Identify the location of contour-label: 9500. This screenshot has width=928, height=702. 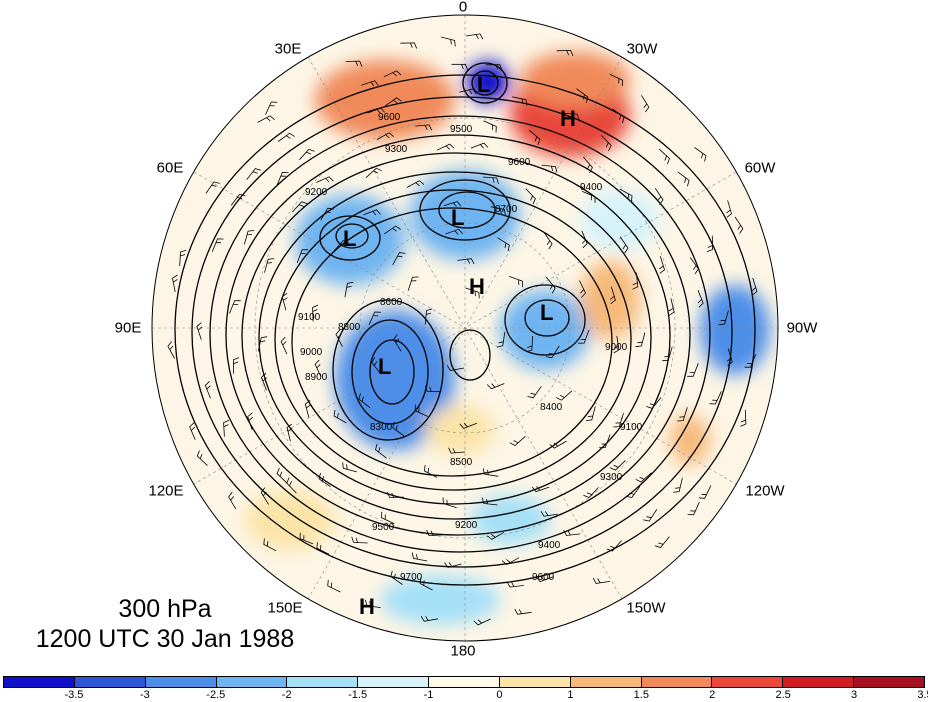
(383, 527).